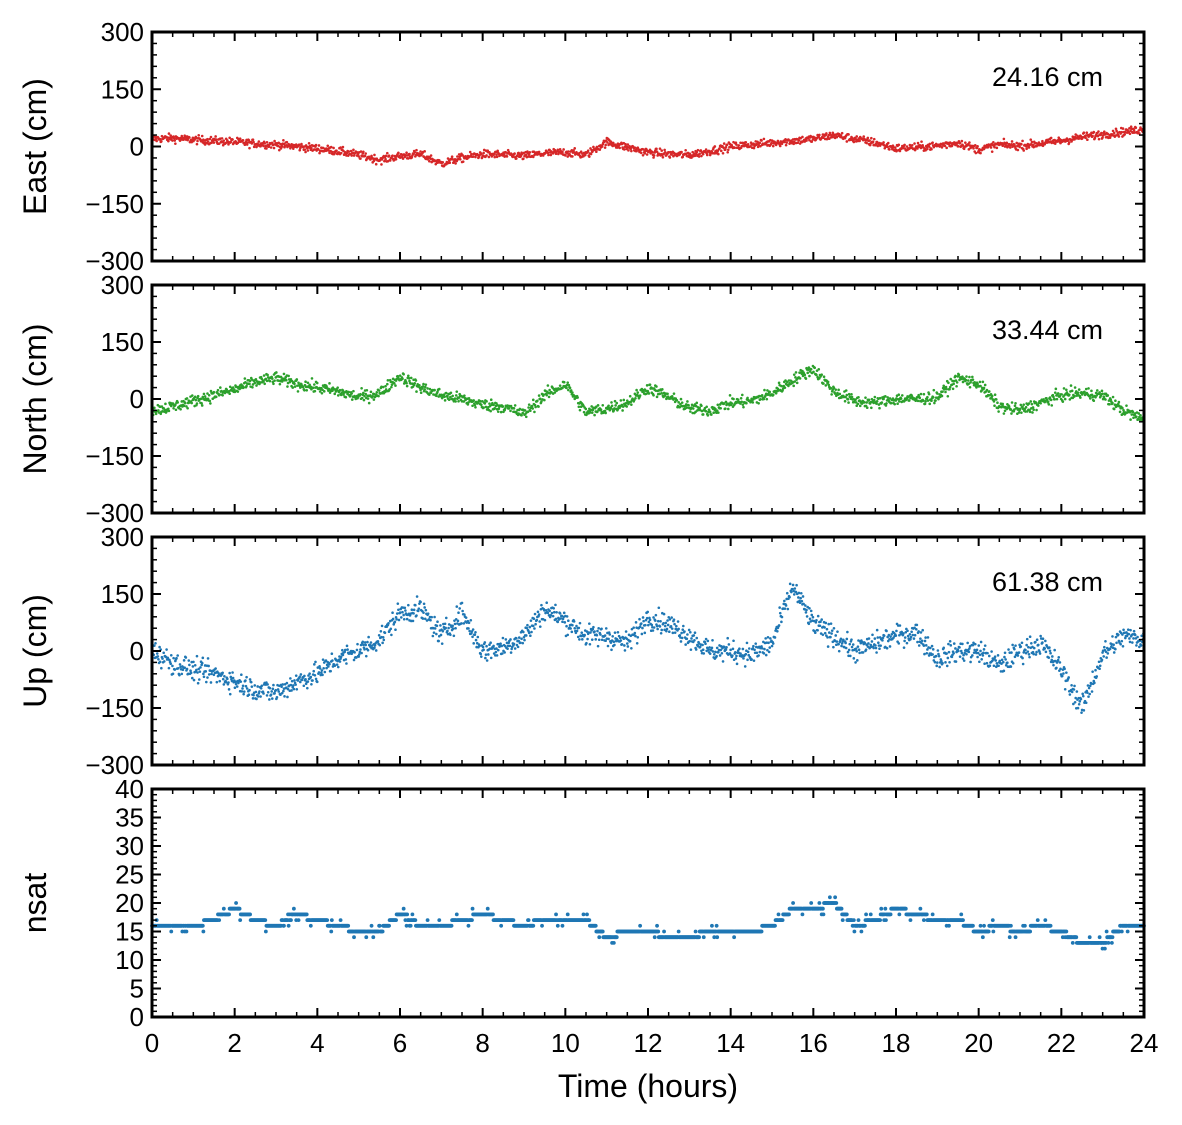 The image size is (1182, 1125). What do you see at coordinates (114, 513) in the screenshot?
I see `north-y-tick-label: −300` at bounding box center [114, 513].